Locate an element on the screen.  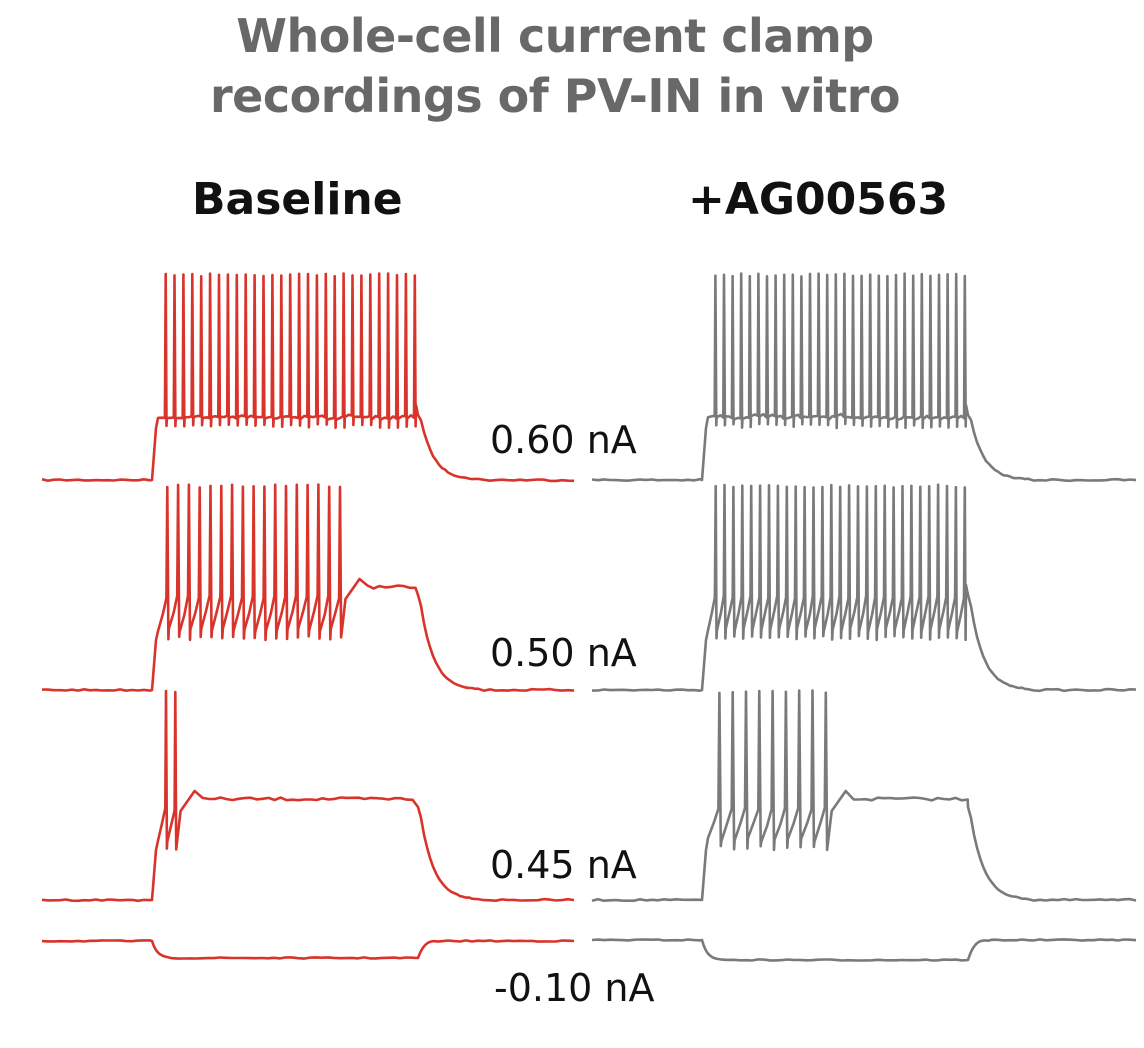
title-line-1: Whole-cell current clamp is located at coordinates (555, 36).